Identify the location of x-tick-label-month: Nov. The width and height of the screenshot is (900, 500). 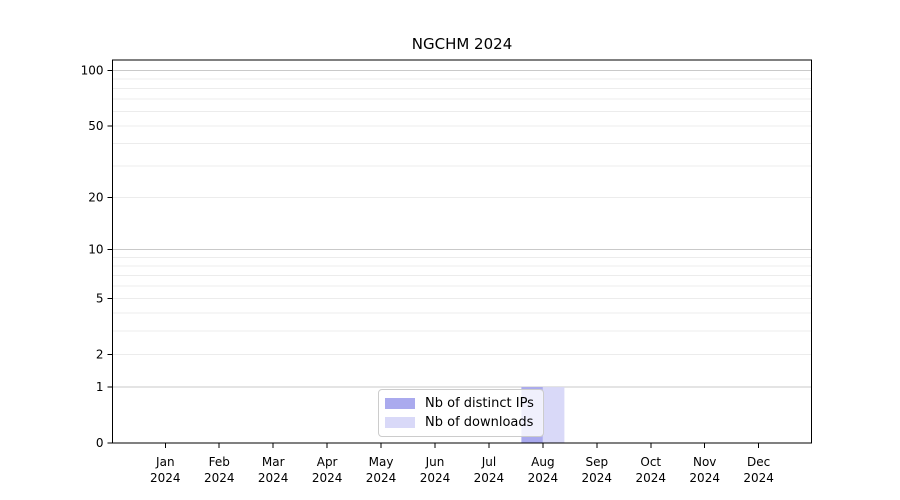
(704, 462).